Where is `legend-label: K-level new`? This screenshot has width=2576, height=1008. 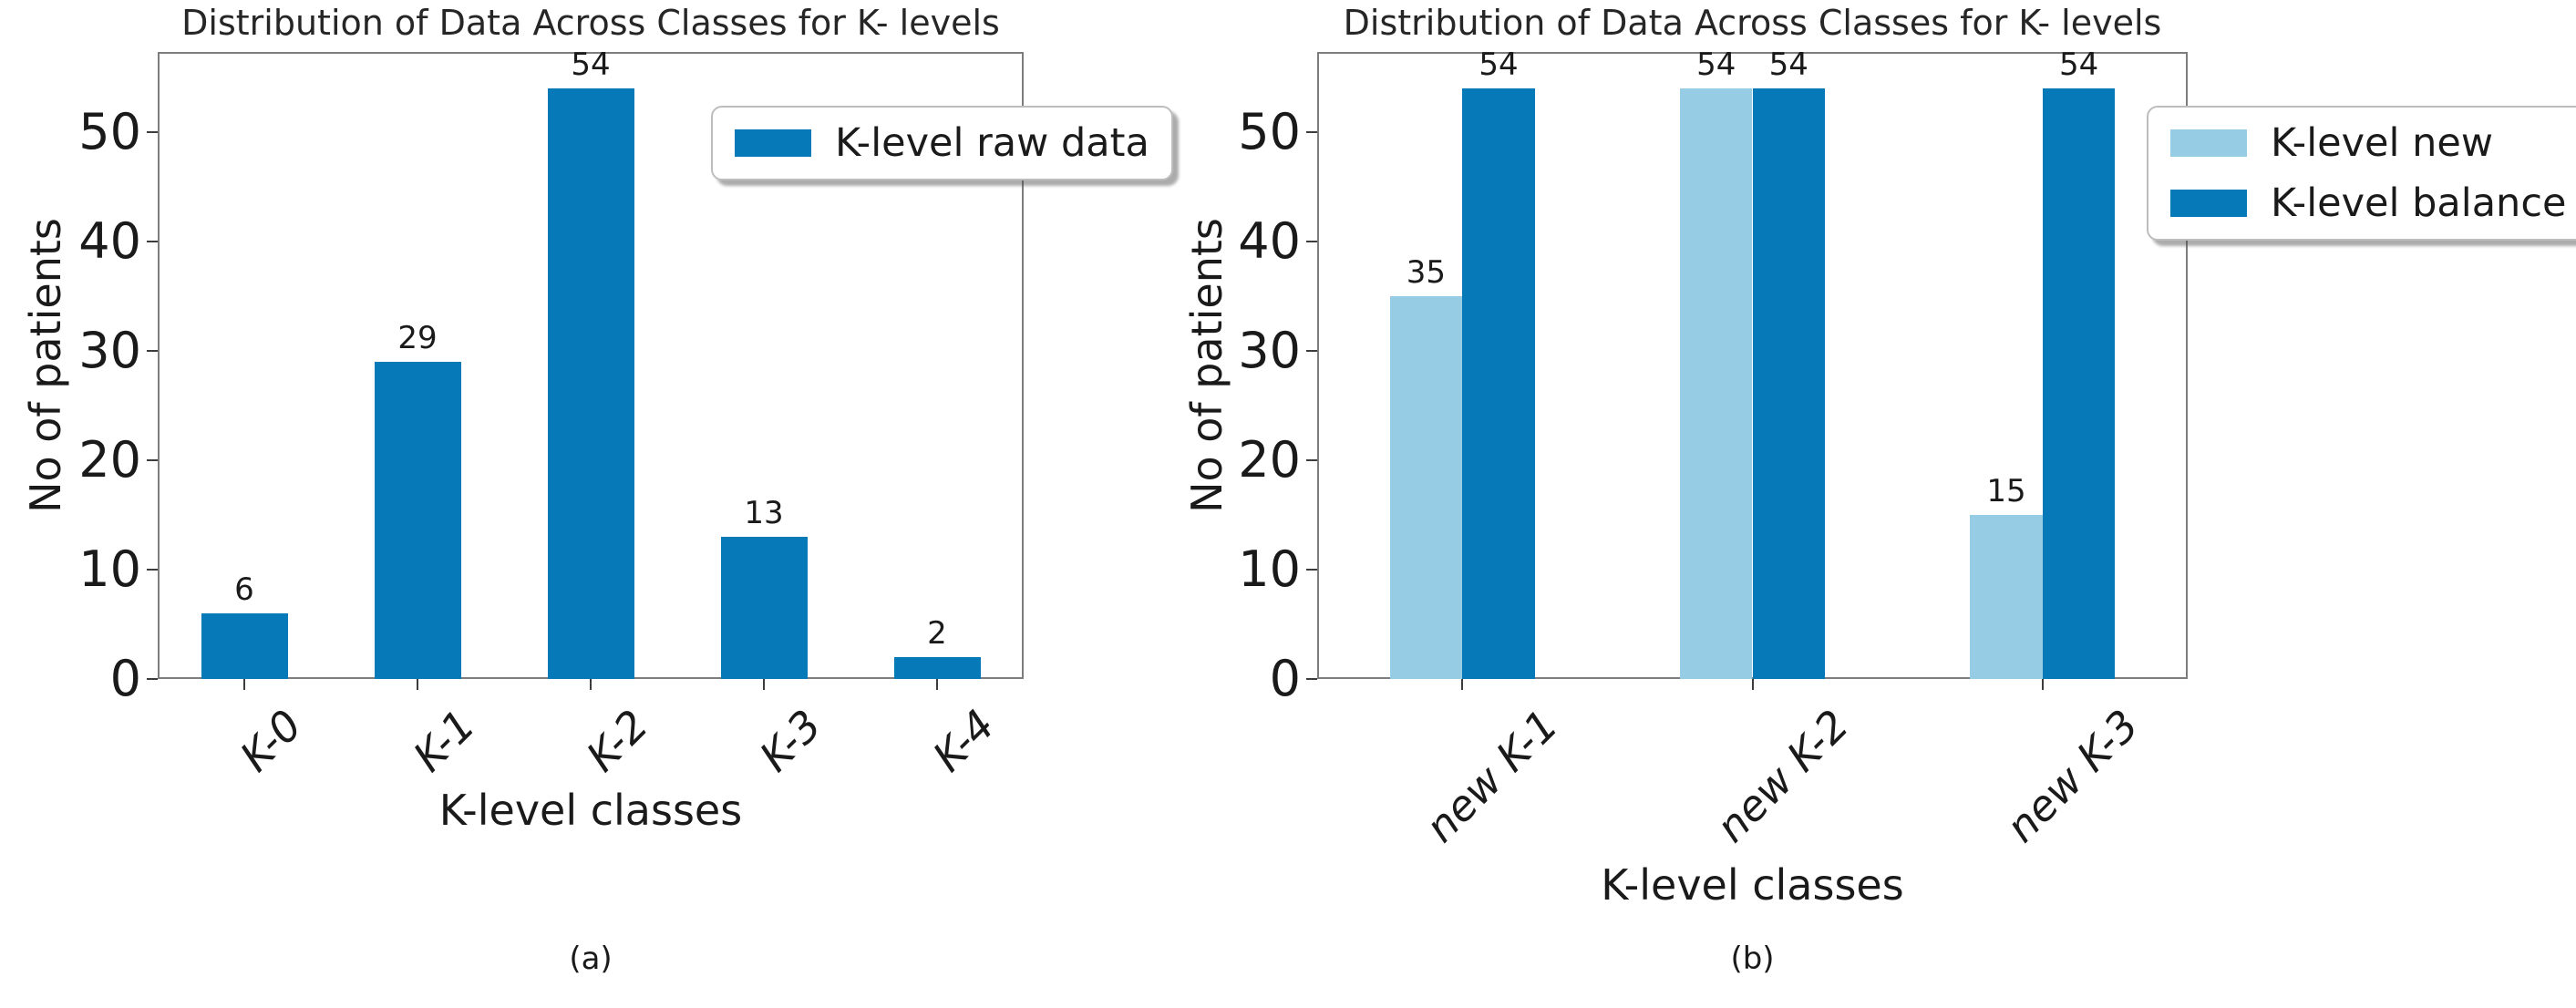 legend-label: K-level new is located at coordinates (2382, 143).